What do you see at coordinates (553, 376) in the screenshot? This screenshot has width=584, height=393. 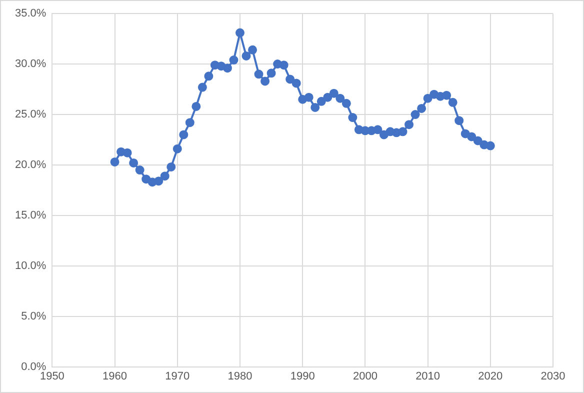 I see `x-tick-label: 2030` at bounding box center [553, 376].